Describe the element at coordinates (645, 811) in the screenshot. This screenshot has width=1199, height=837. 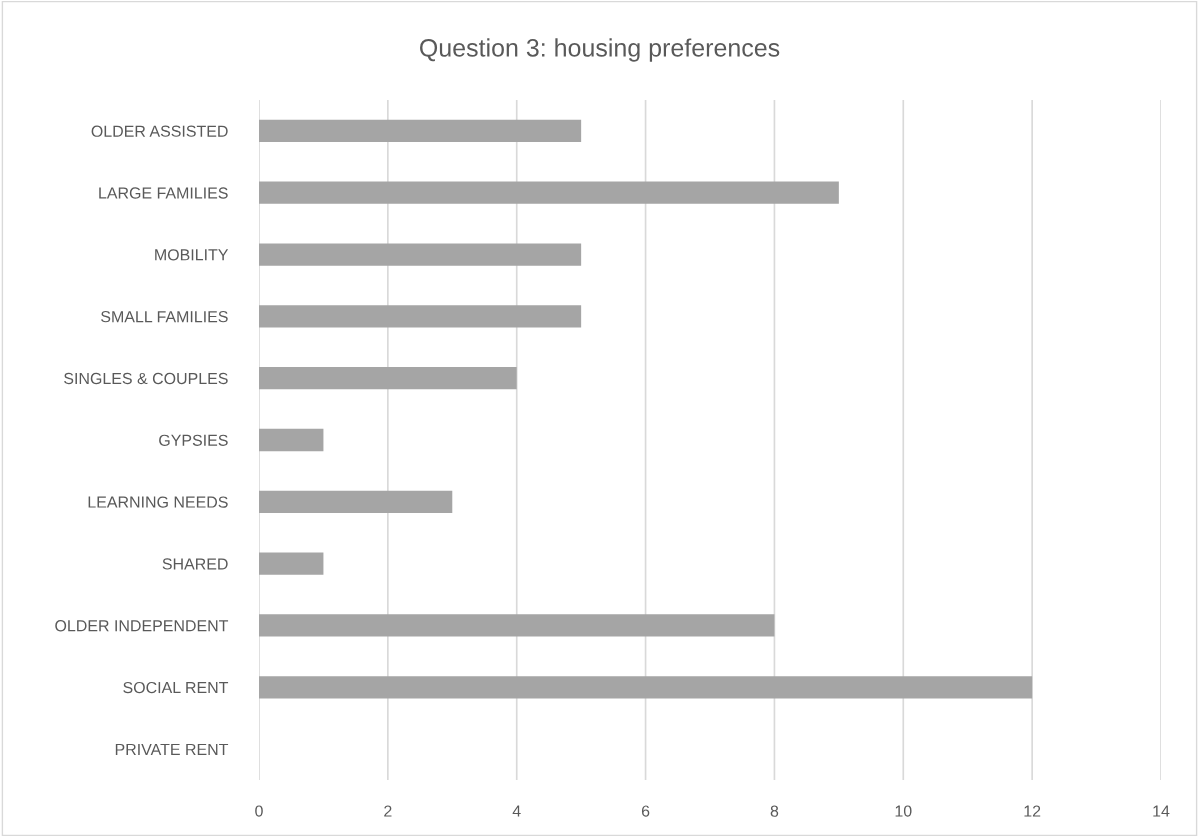
I see `x-tick-label: 6` at that location.